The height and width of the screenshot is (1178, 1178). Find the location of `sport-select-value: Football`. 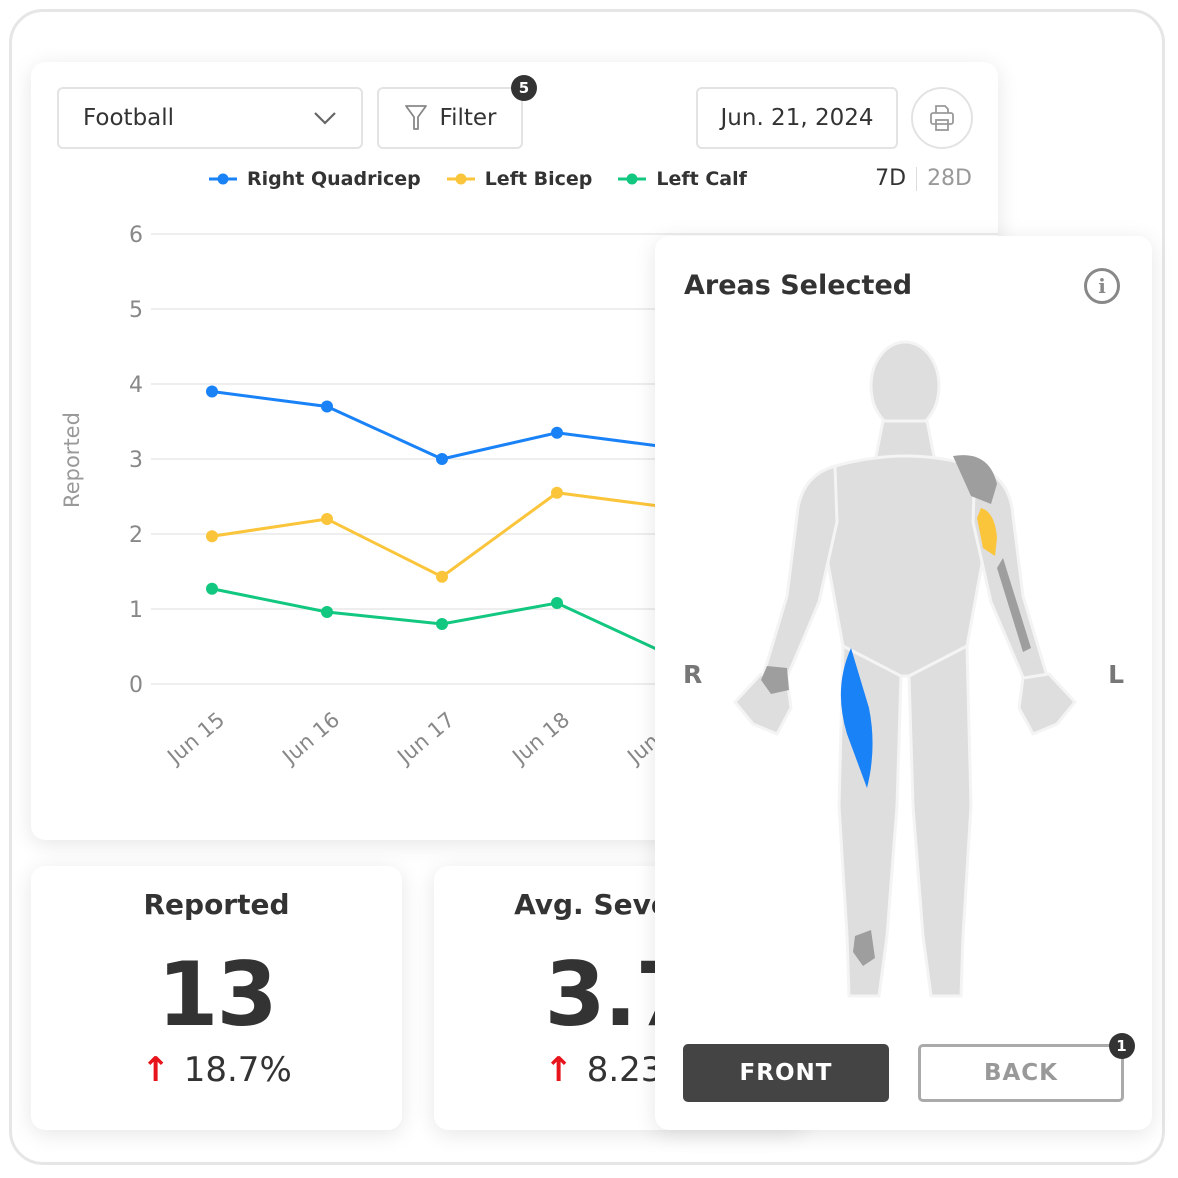

sport-select-value: Football is located at coordinates (129, 118).